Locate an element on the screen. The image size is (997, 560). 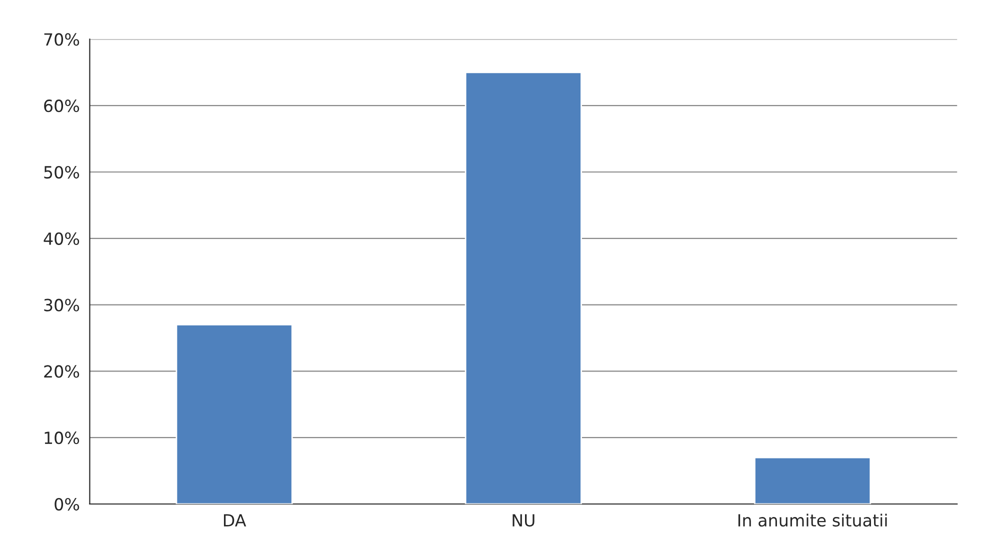
x-tick-label: NU is located at coordinates (523, 520).